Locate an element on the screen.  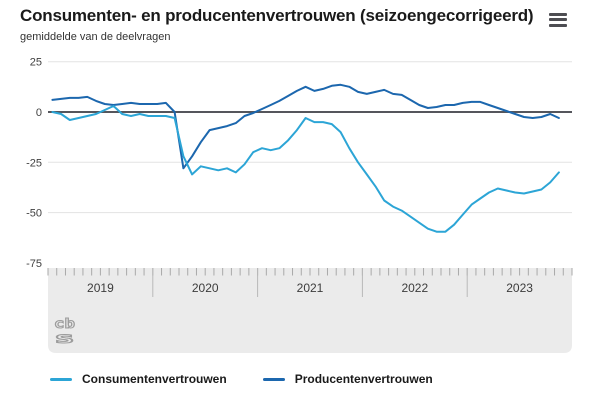
cbs-logo-top: cb is located at coordinates (64, 324).